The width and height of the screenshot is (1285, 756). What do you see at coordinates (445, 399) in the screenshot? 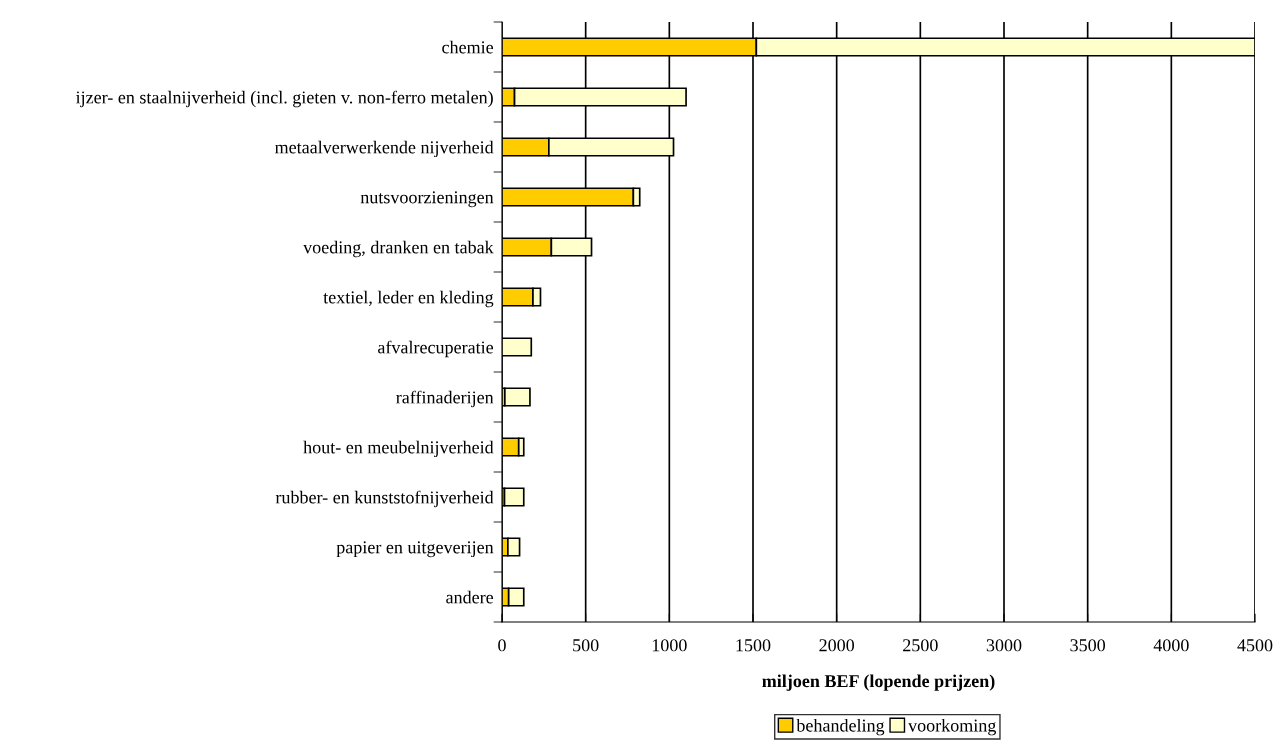
I see `y-tick-label: raffinaderijen` at bounding box center [445, 399].